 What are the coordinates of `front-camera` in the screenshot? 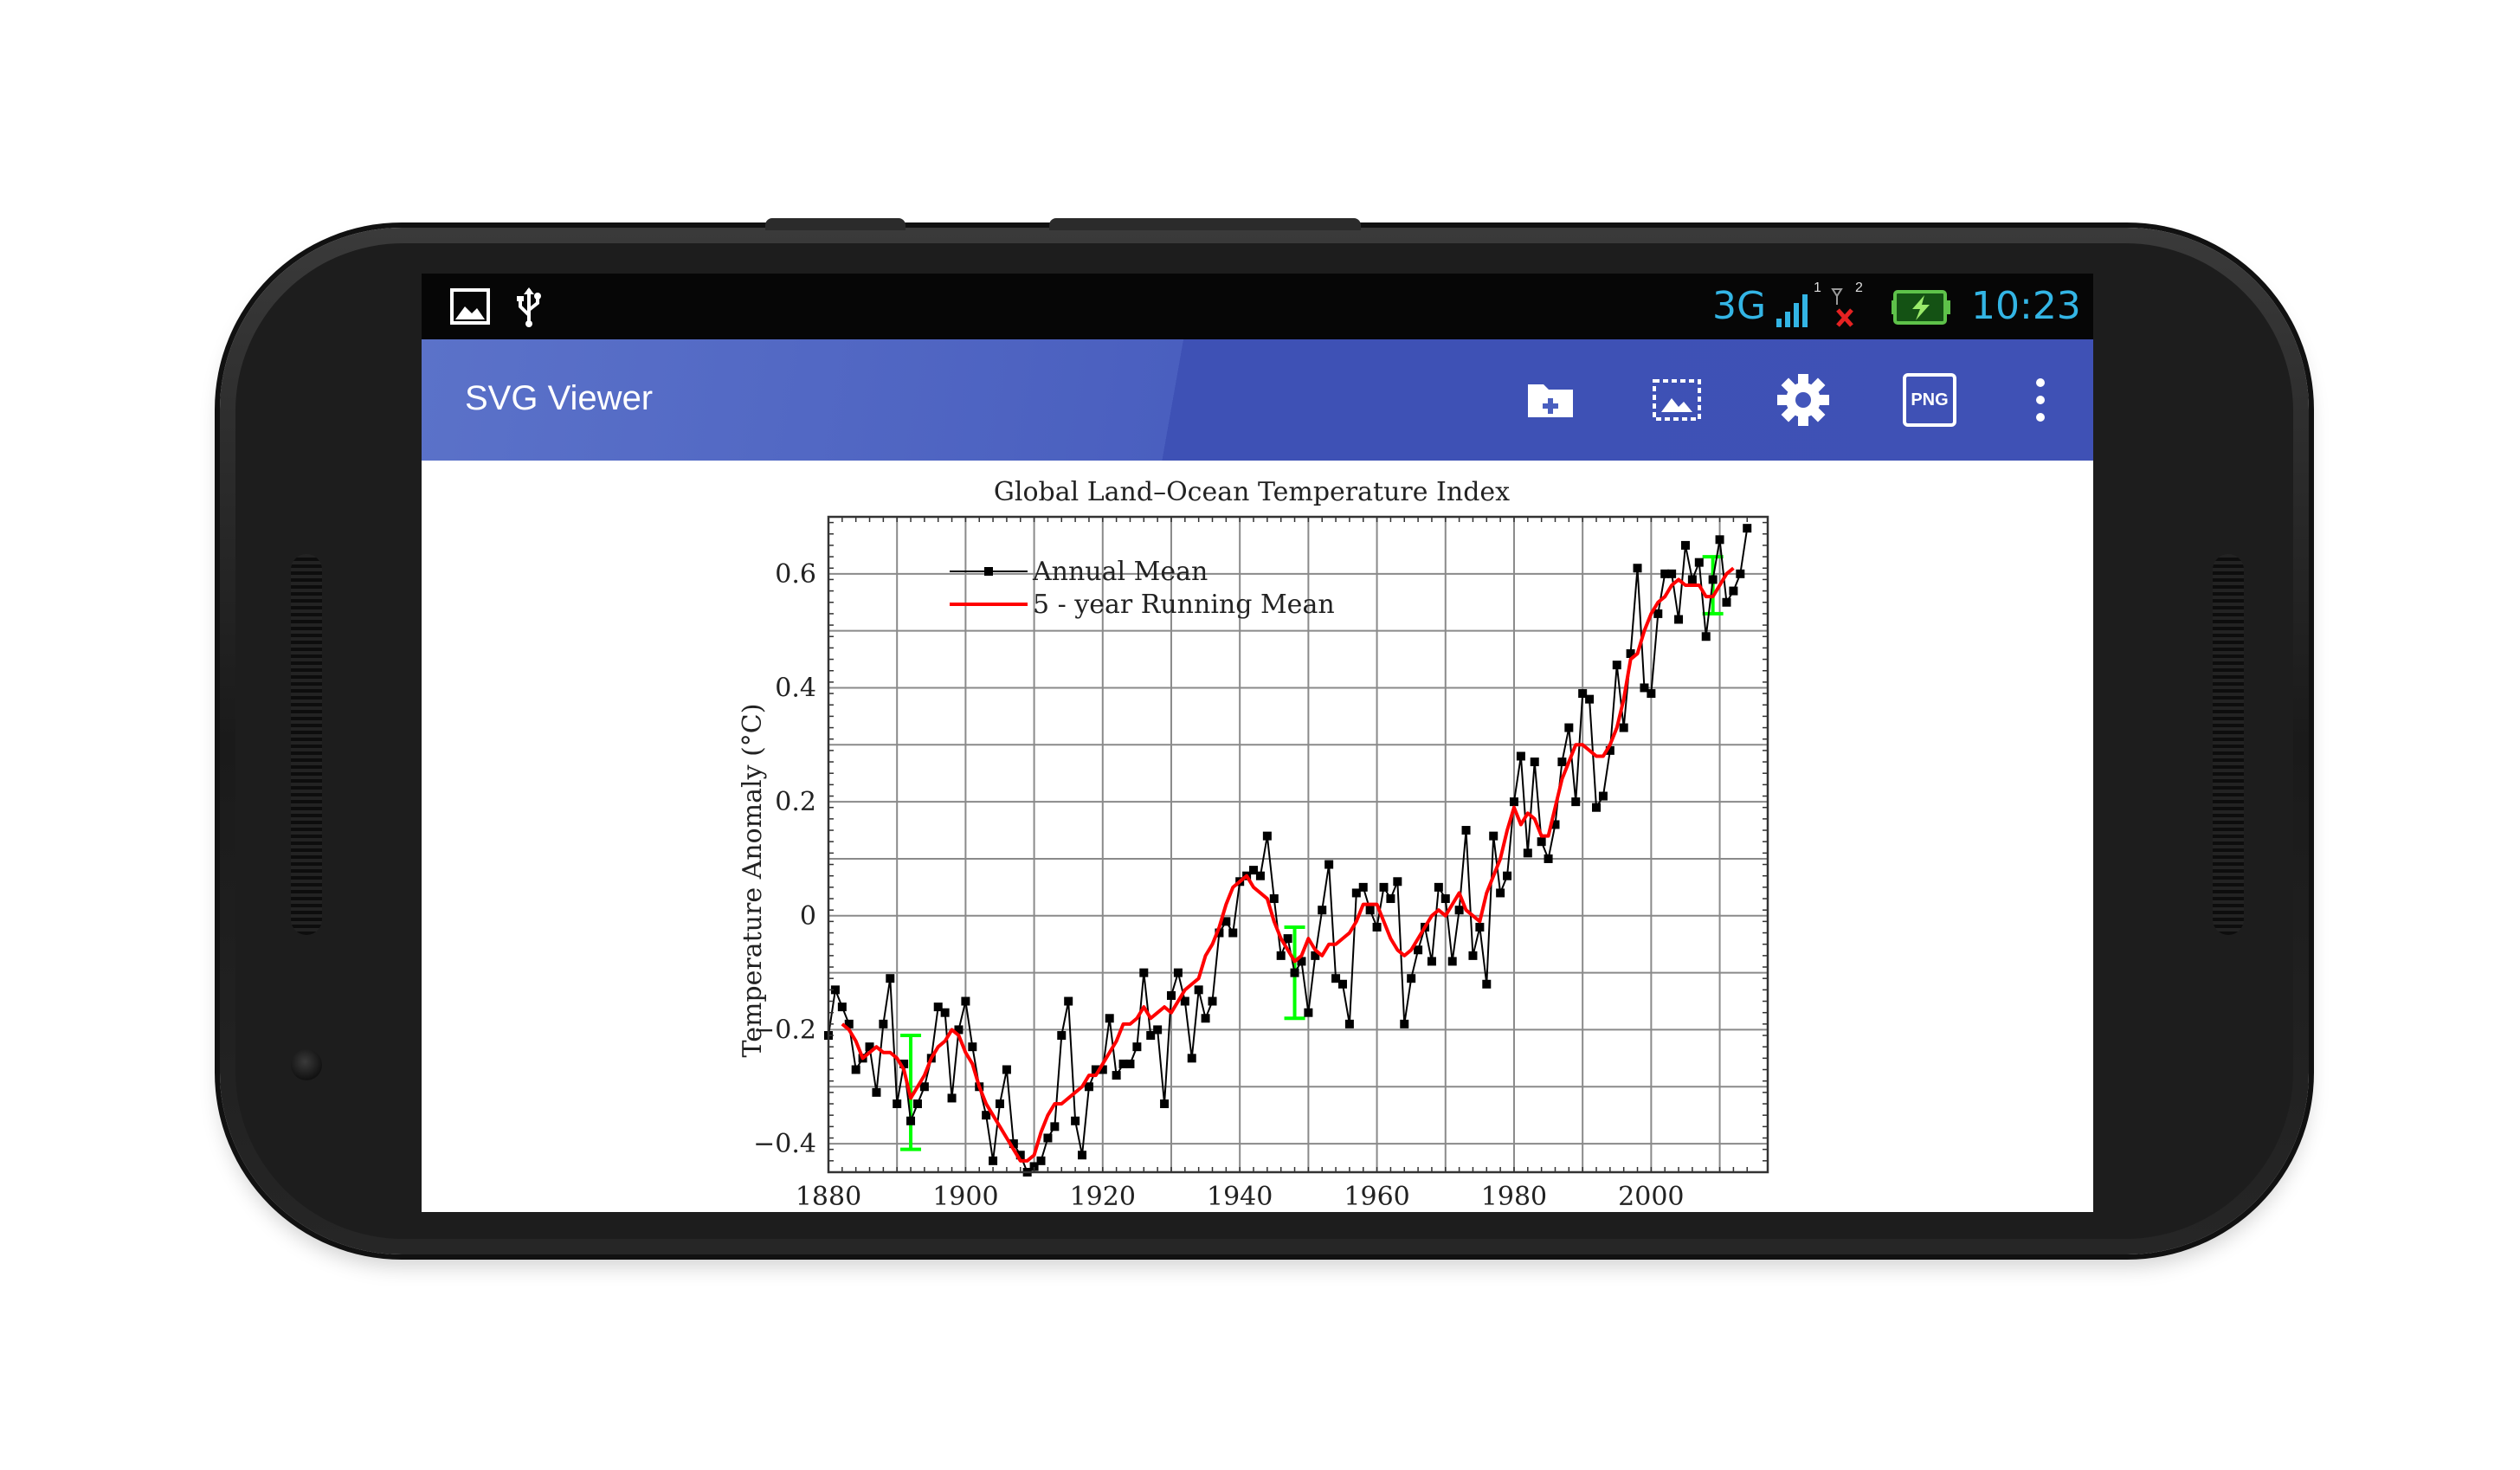 It's located at (306, 1065).